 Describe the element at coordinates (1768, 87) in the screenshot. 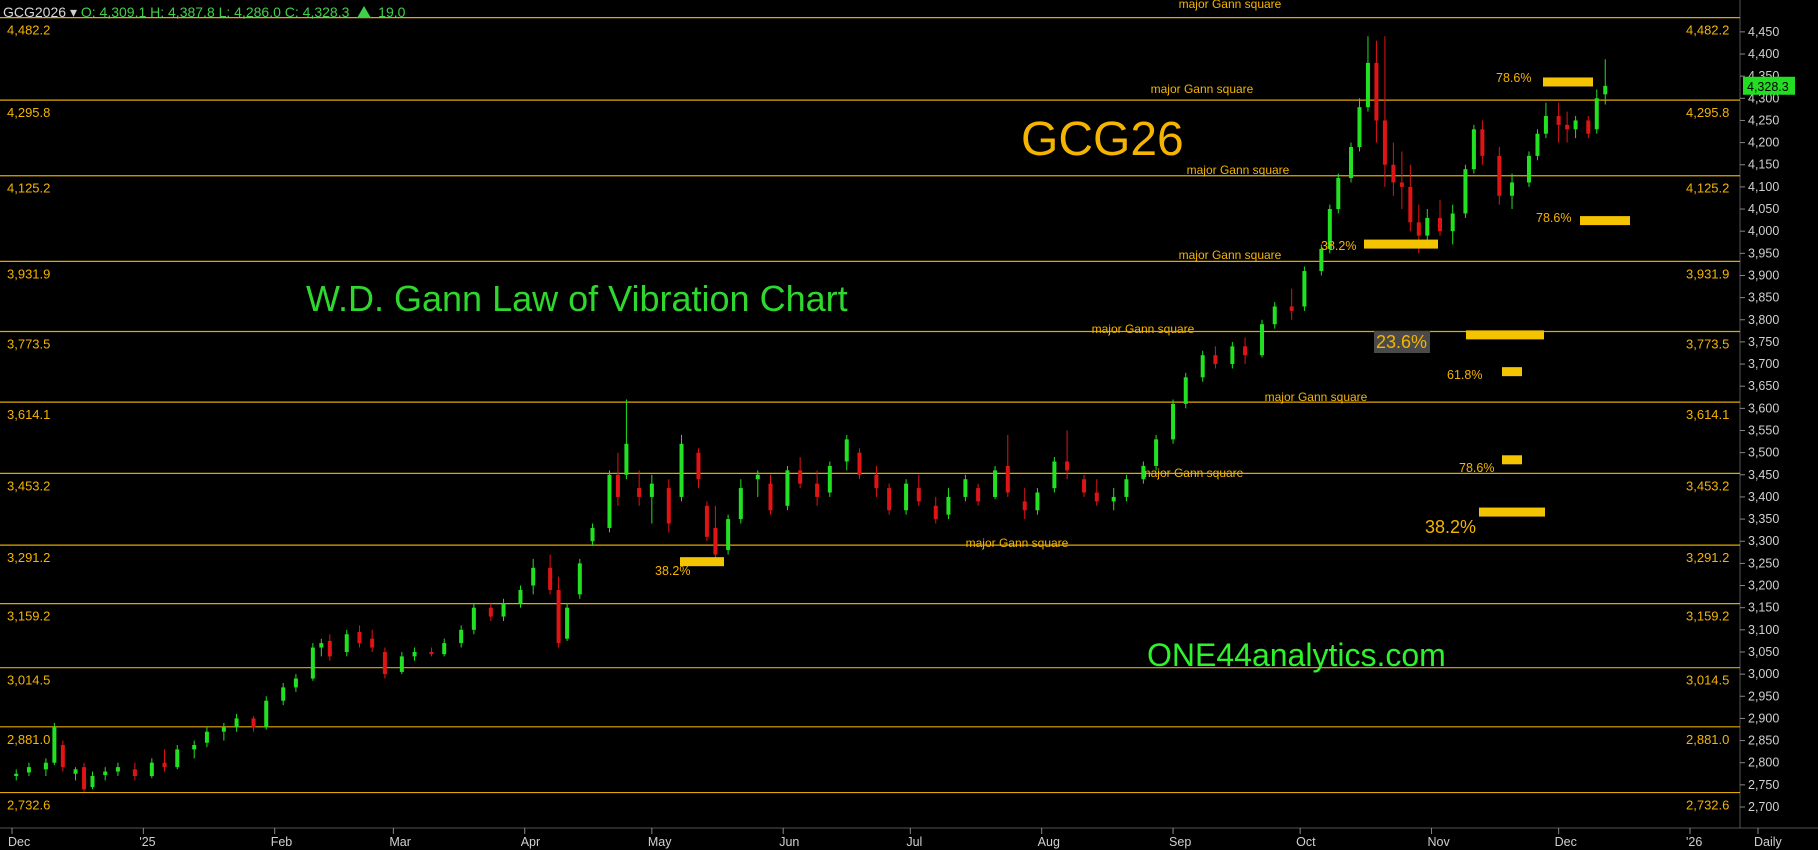

I see `last-price-label: 4,328.3` at that location.